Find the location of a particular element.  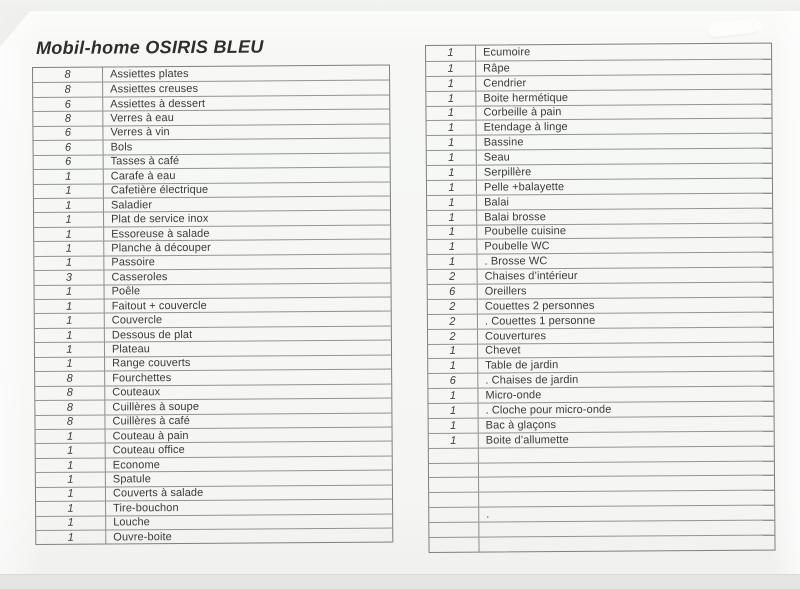

item-name-cell: Bassine is located at coordinates (503, 142).